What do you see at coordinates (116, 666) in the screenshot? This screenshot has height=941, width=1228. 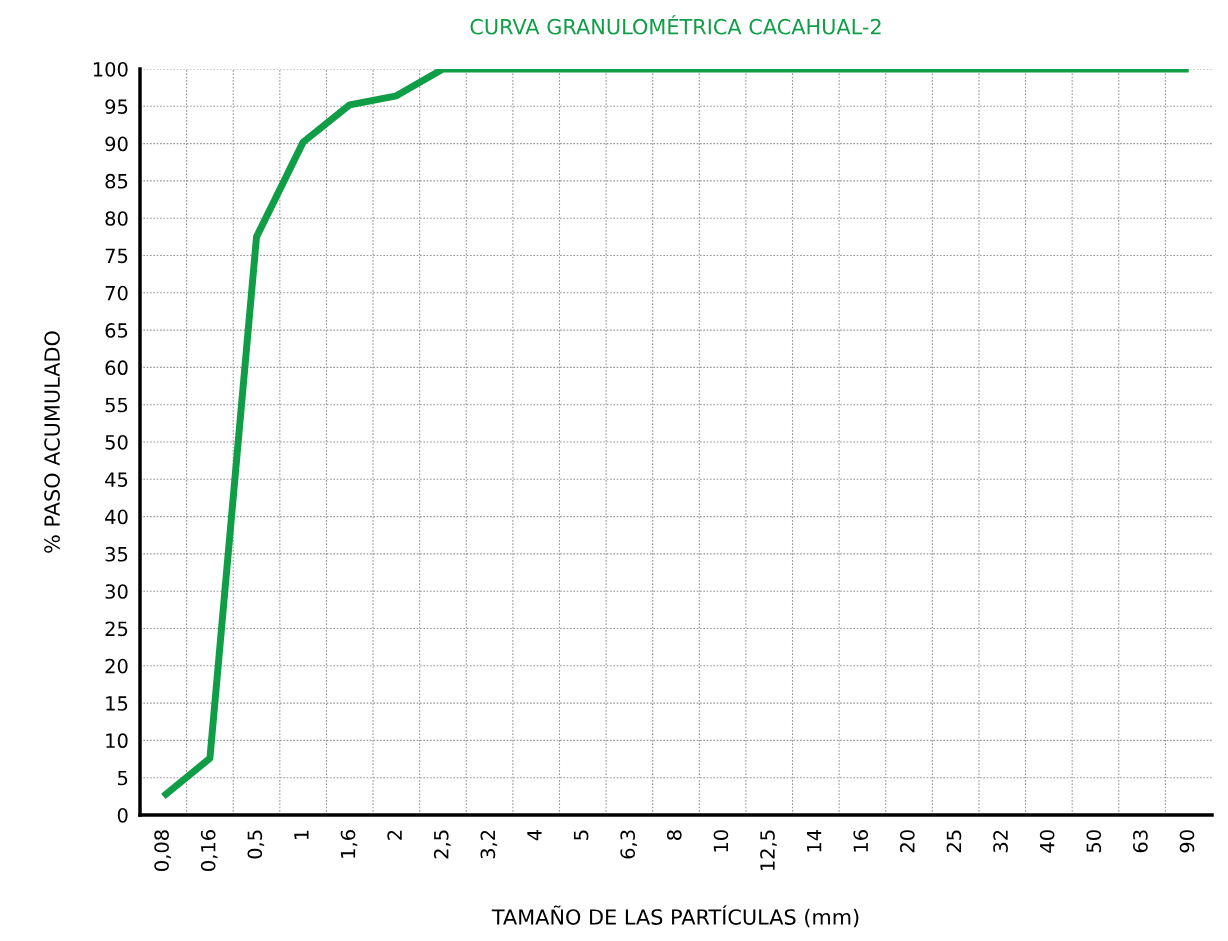 I see `y-tick-label: 20` at bounding box center [116, 666].